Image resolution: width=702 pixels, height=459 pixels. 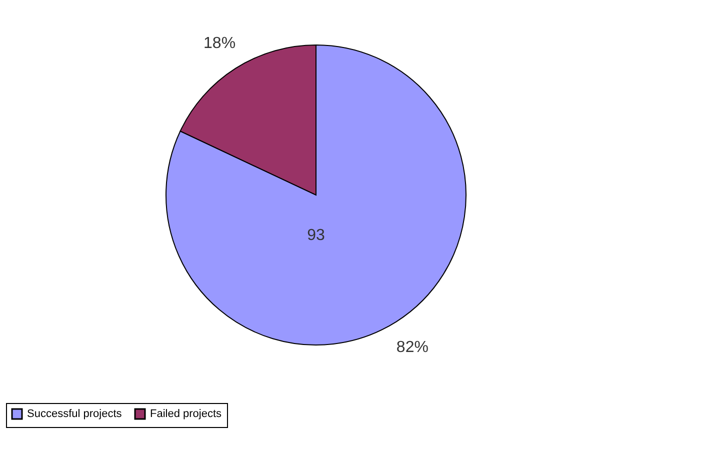 What do you see at coordinates (316, 235) in the screenshot?
I see `text: 93` at bounding box center [316, 235].